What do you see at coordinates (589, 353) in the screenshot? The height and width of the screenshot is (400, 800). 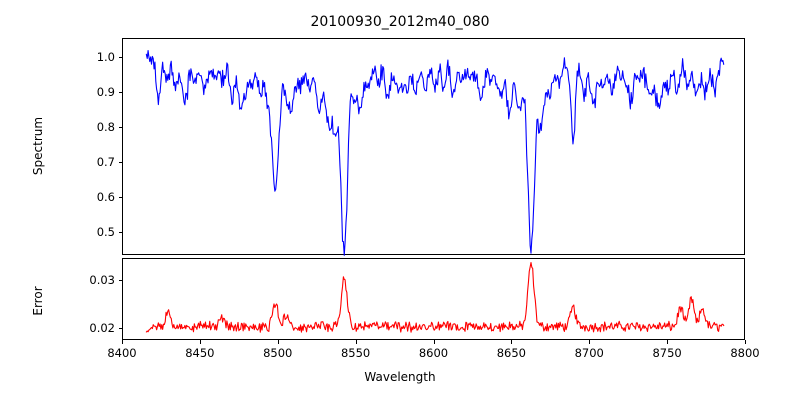 I see `x-tick-label: 8700` at bounding box center [589, 353].